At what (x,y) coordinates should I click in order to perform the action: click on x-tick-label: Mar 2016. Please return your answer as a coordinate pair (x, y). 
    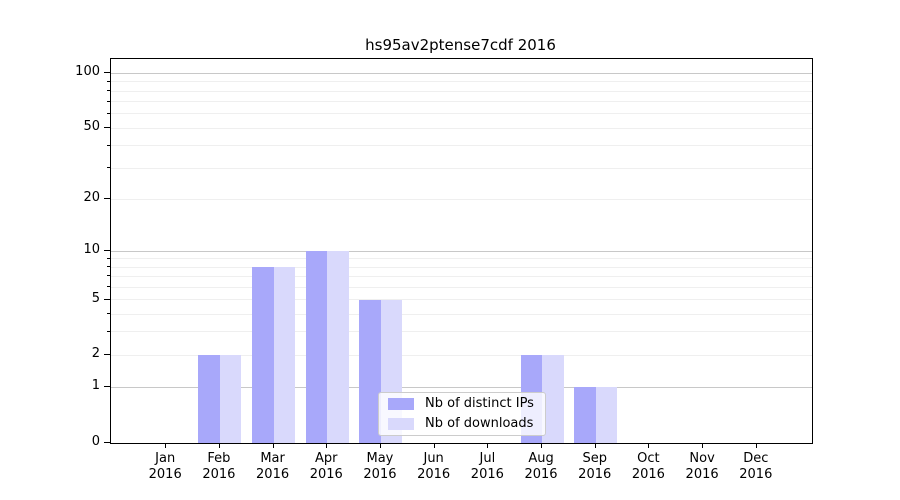
    Looking at the image, I should click on (273, 466).